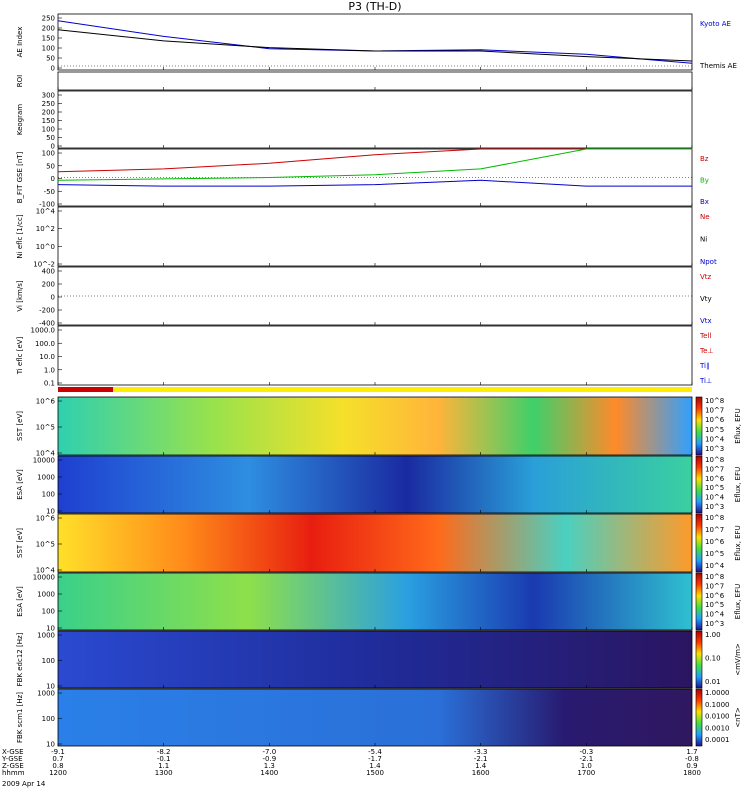  What do you see at coordinates (48, 19) in the screenshot?
I see `y-tick-label: 250` at bounding box center [48, 19].